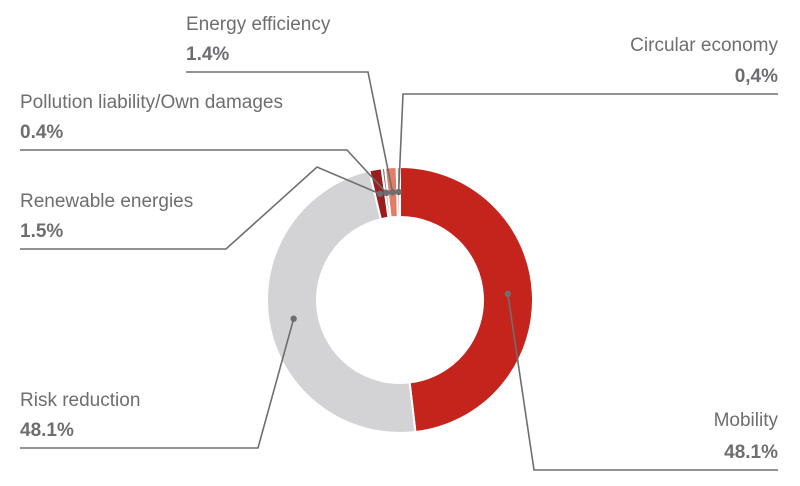 The width and height of the screenshot is (800, 486). I want to click on leader-dot-pollution-liability, so click(386, 193).